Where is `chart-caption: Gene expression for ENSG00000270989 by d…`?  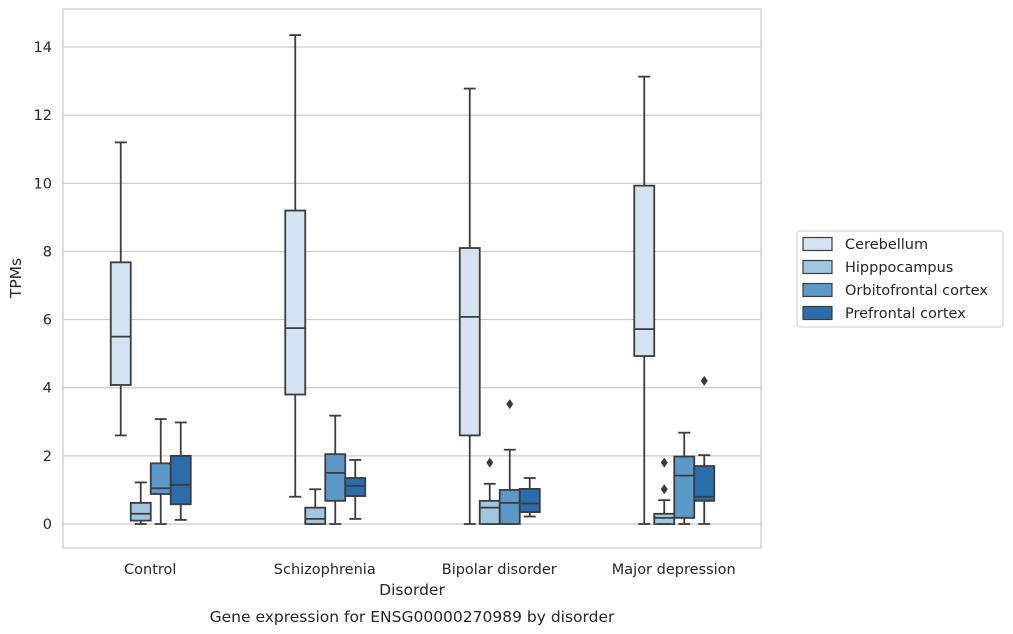 chart-caption: Gene expression for ENSG00000270989 by d… is located at coordinates (412, 617).